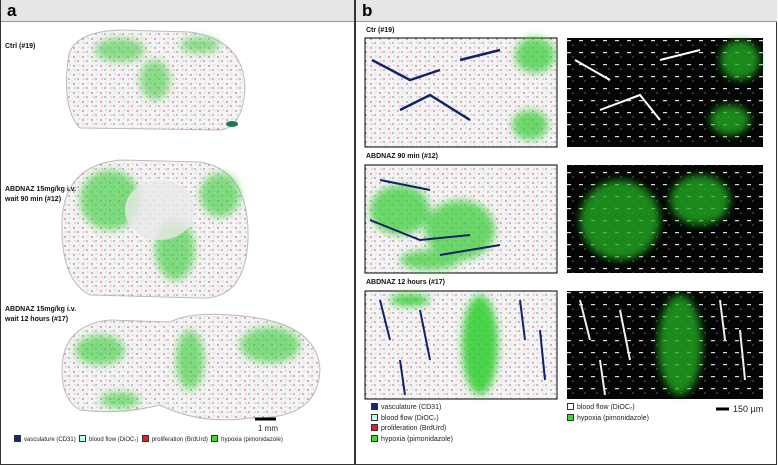  Describe the element at coordinates (37, 319) in the screenshot. I see `section-label: wait 12 hours (#17)` at that location.